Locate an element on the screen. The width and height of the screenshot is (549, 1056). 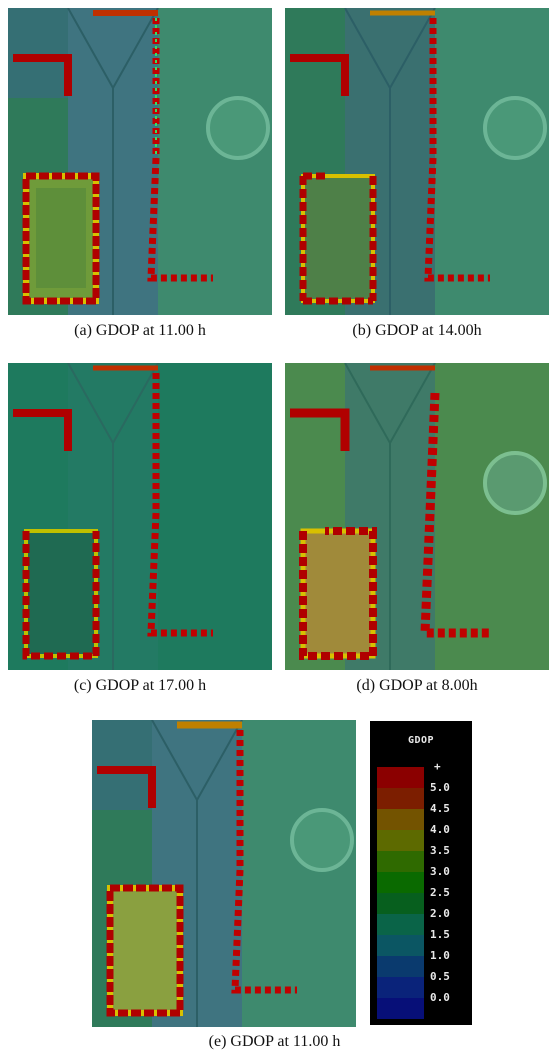
caption-panel-d: (d) GDOP at 8.00h is located at coordinates (417, 685).